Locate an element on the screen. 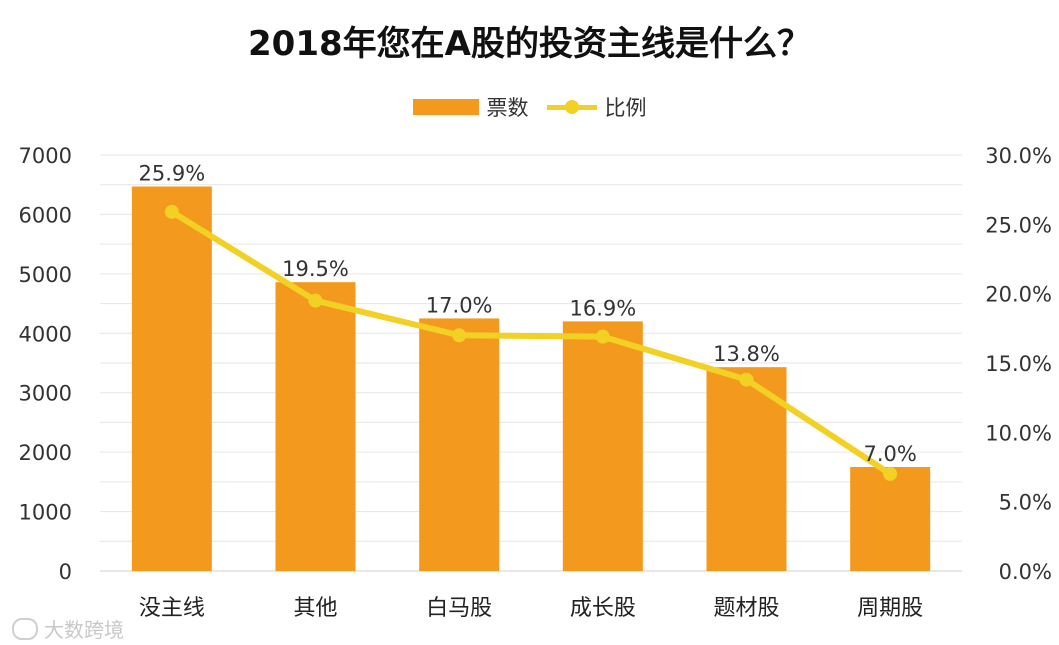 Image resolution: width=1059 pixels, height=645 pixels. data-label: 19.5% is located at coordinates (315, 269).